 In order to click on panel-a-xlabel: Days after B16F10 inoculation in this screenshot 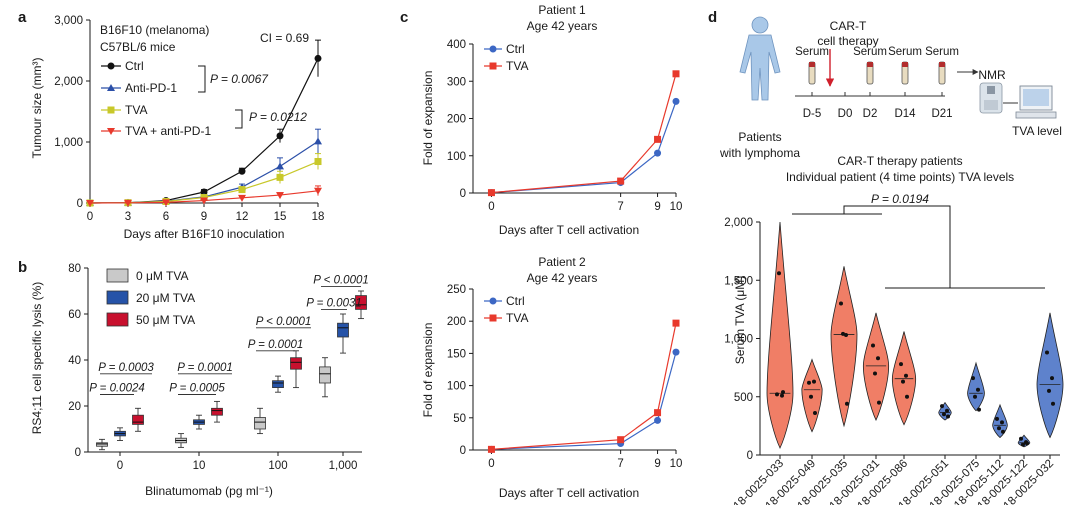, I will do `click(204, 234)`.